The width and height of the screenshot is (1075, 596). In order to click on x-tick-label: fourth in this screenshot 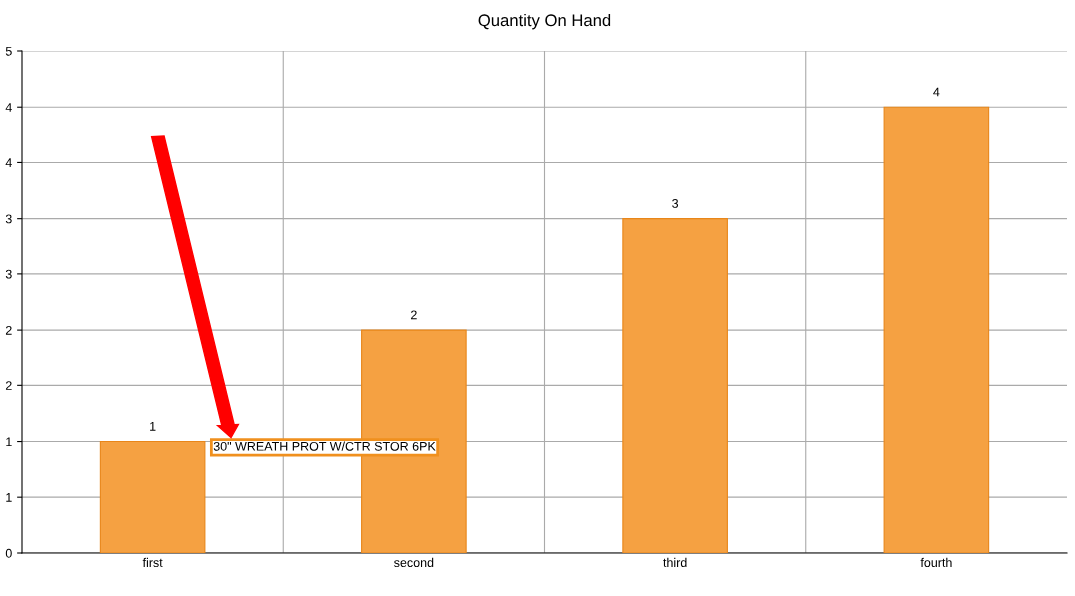, I will do `click(936, 562)`.